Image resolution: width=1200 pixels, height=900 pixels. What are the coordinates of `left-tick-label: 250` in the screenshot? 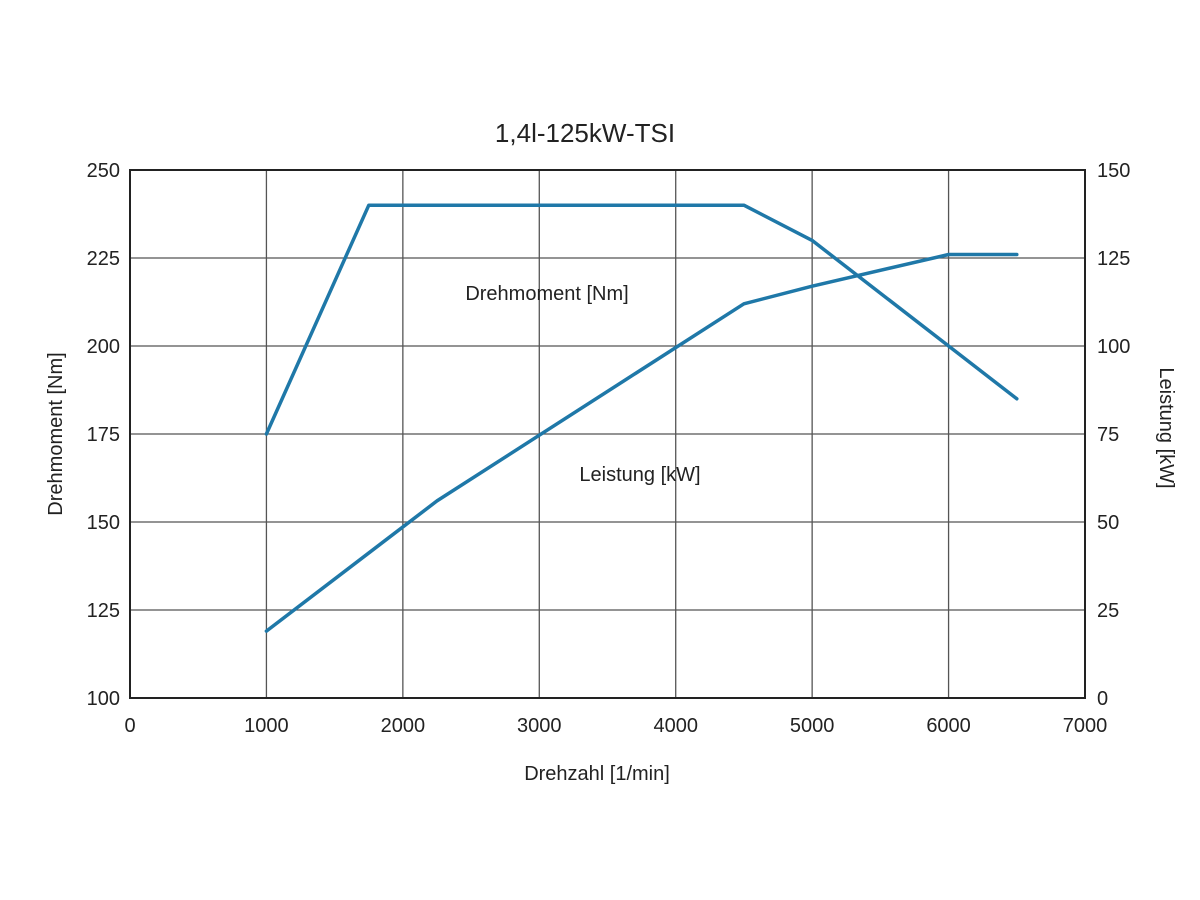 It's located at (103, 171).